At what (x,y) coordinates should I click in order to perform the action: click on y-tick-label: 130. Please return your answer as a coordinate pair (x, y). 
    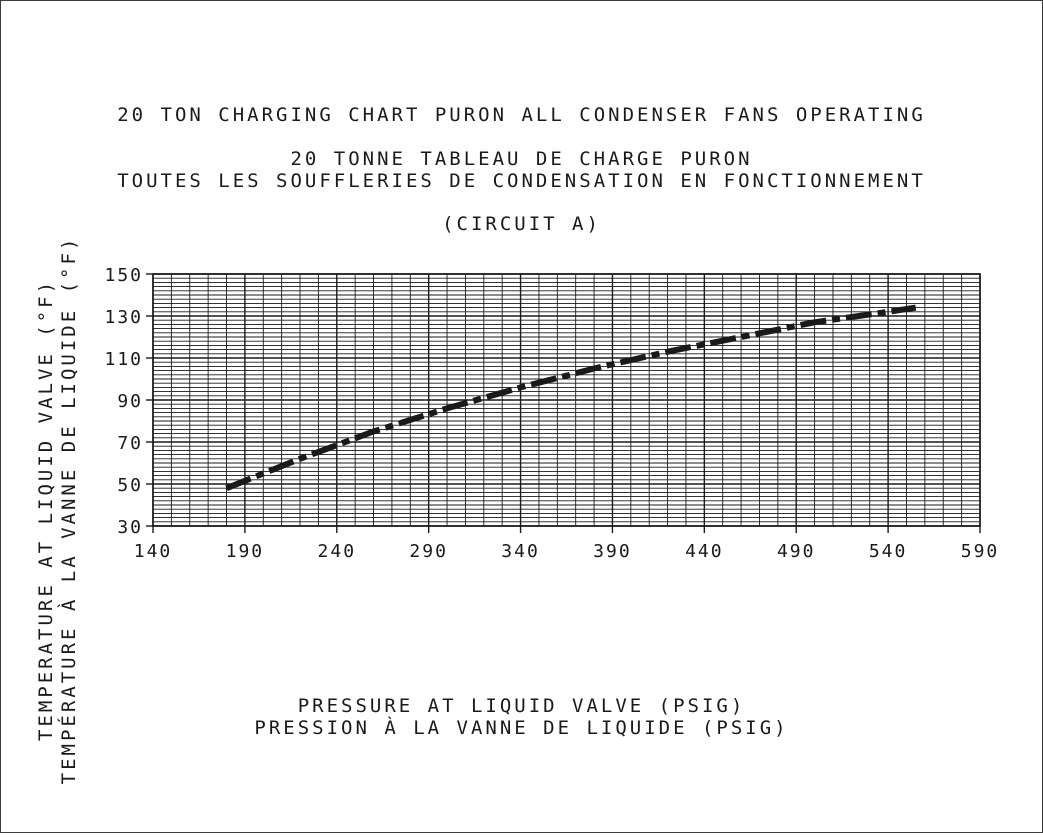
    Looking at the image, I should click on (123, 317).